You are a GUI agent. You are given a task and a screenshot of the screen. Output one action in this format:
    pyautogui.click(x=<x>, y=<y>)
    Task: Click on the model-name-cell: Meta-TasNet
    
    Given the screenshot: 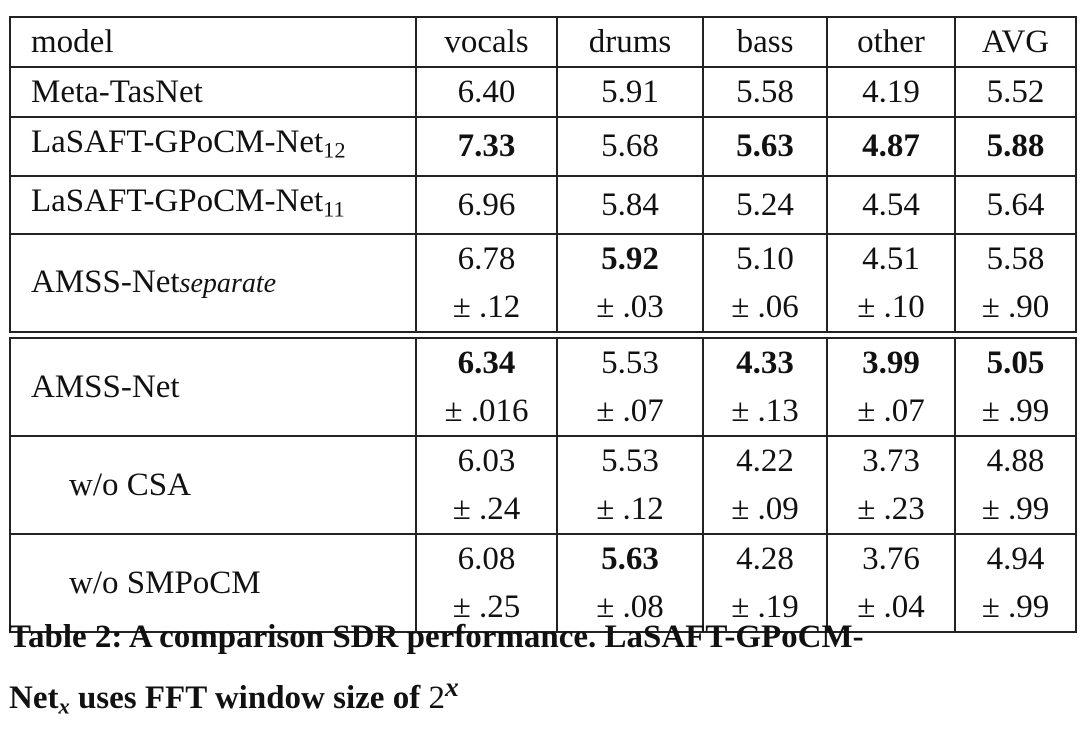 What is the action you would take?
    pyautogui.click(x=213, y=92)
    